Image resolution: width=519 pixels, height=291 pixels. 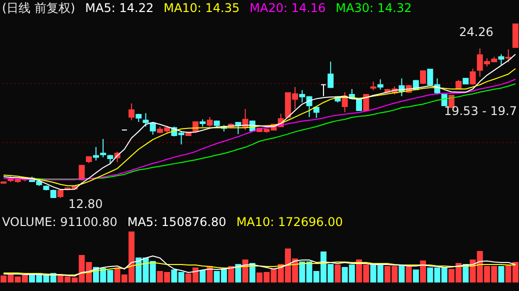 I want to click on text: MA5: 14.22, so click(x=119, y=8).